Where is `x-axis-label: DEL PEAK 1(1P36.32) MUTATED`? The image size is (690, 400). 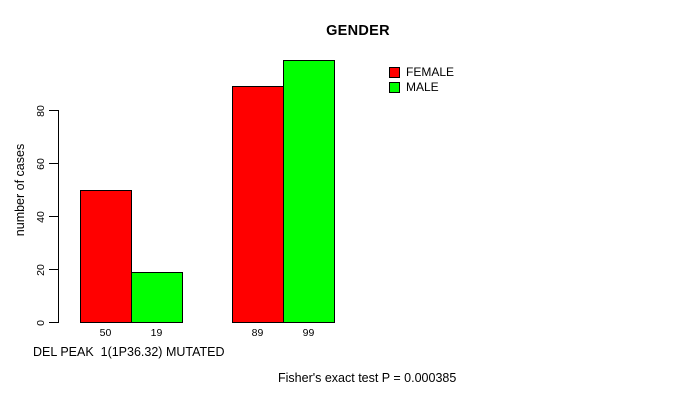
x-axis-label: DEL PEAK 1(1P36.32) MUTATED is located at coordinates (129, 352).